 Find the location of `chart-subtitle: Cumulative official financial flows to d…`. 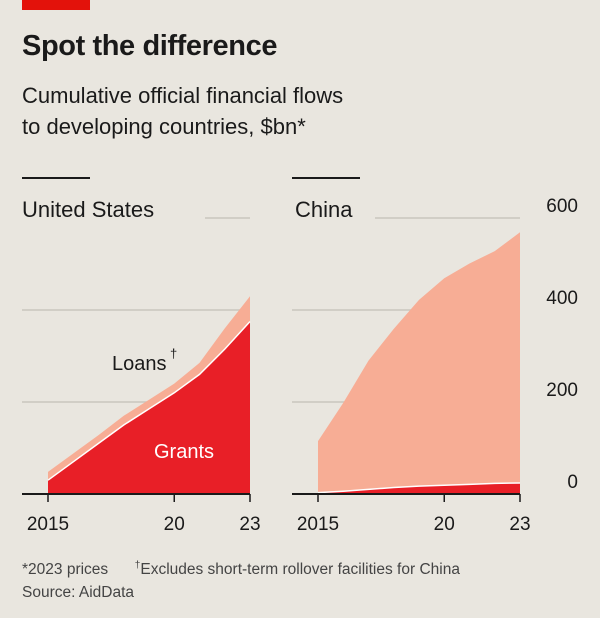

chart-subtitle: Cumulative official financial flows to d… is located at coordinates (302, 111).